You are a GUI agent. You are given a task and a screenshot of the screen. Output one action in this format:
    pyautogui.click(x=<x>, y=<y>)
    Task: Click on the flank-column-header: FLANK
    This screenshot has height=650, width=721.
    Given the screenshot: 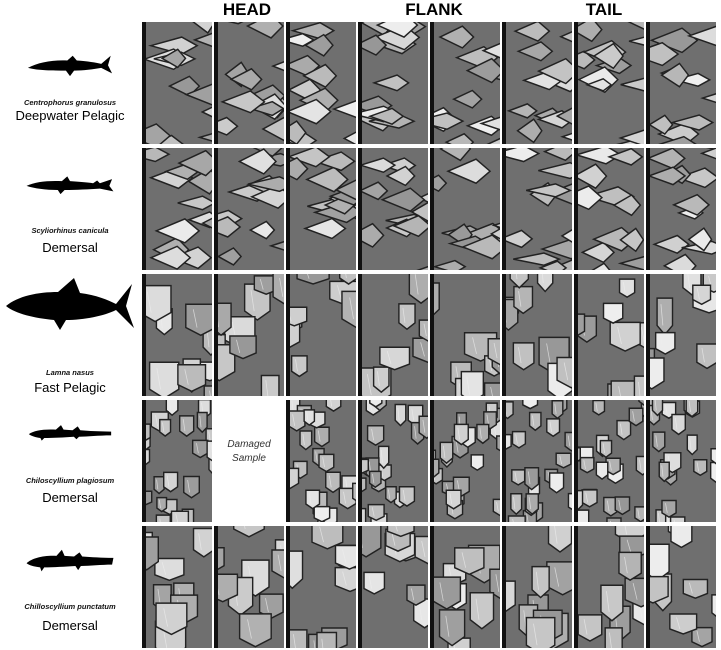 What is the action you would take?
    pyautogui.click(x=434, y=9)
    